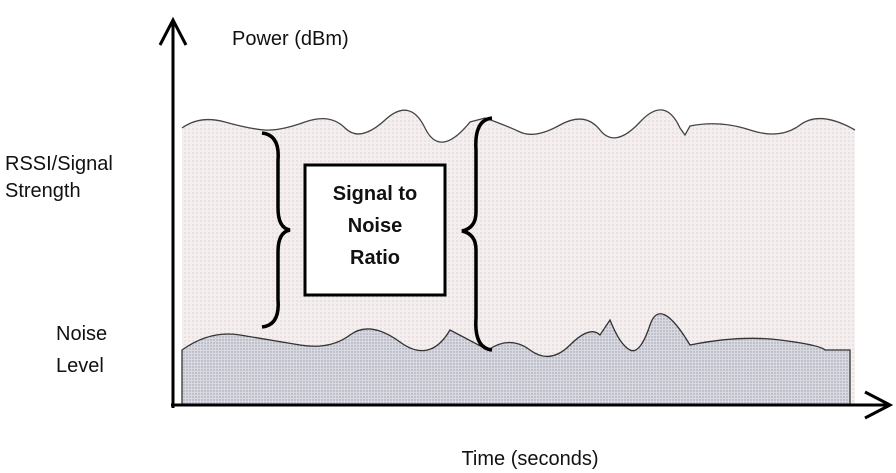  Describe the element at coordinates (375, 226) in the screenshot. I see `box-text: Noise` at that location.